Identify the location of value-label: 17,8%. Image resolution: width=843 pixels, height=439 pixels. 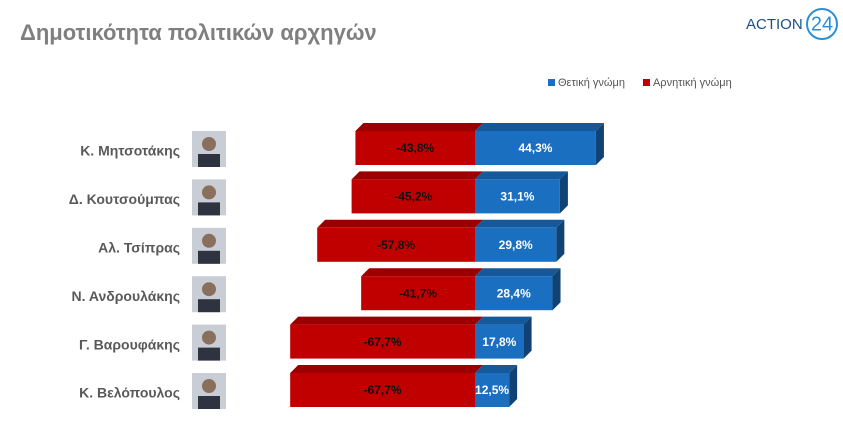
(499, 342).